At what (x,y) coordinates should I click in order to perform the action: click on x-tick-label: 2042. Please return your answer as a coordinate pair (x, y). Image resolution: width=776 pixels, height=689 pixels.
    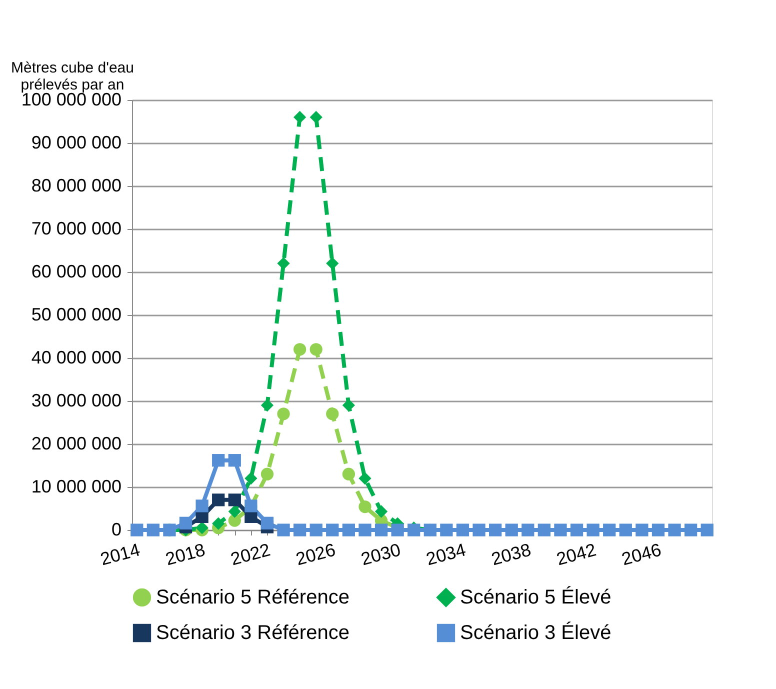
    Looking at the image, I should click on (576, 555).